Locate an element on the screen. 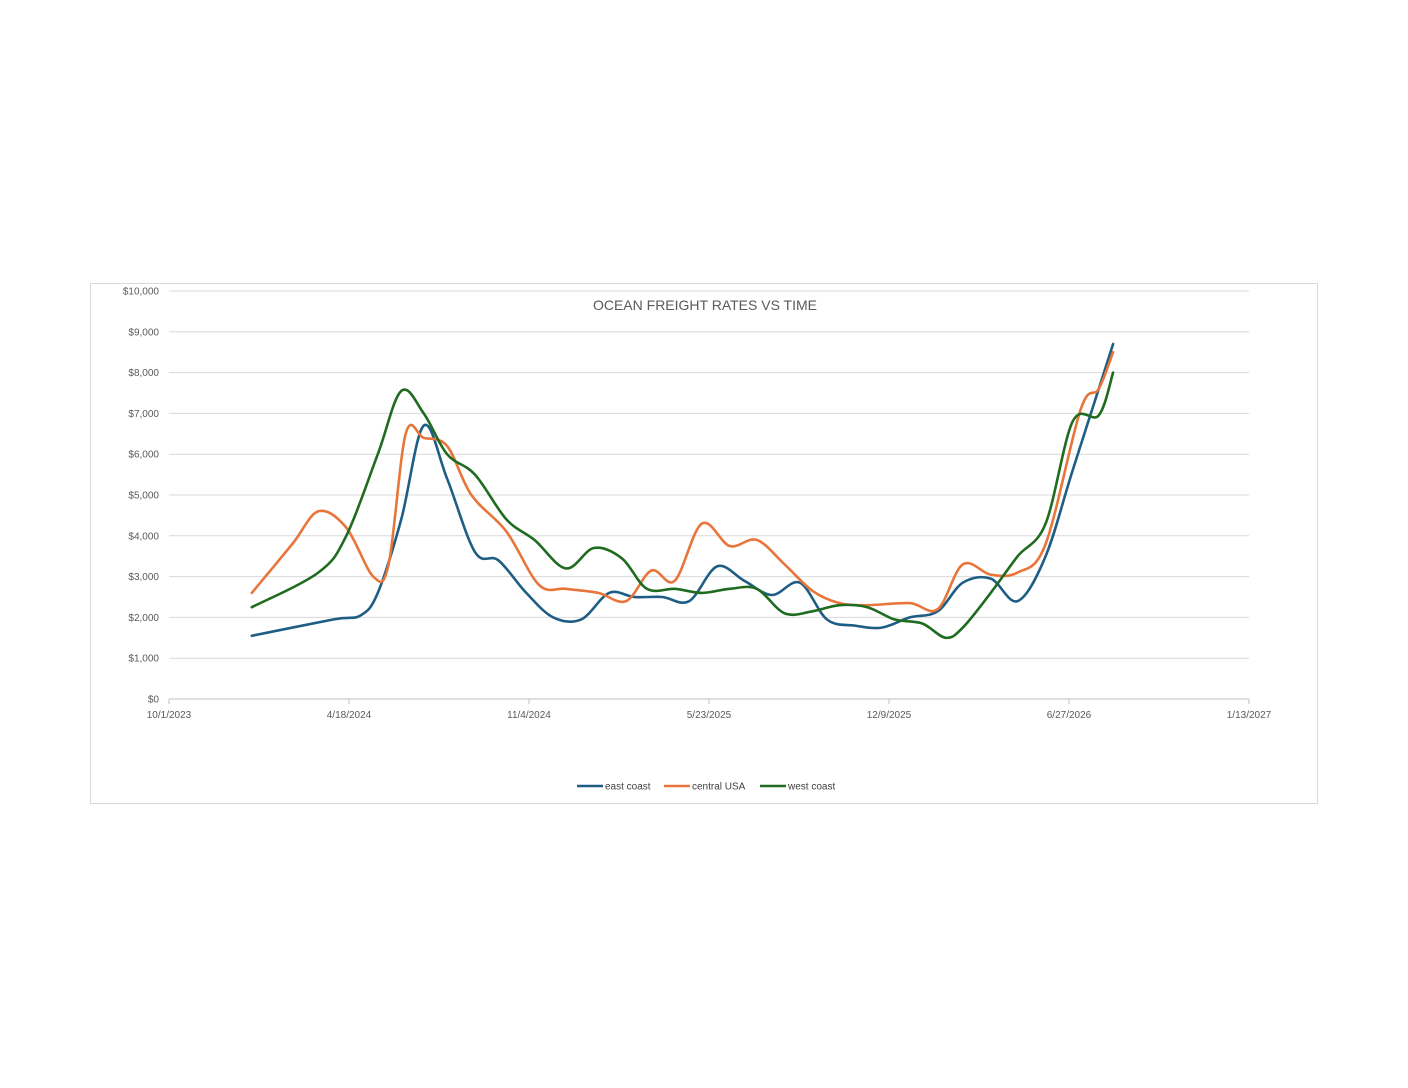 This screenshot has width=1408, height=1088. y-tick-label: $6,000 is located at coordinates (143, 455).